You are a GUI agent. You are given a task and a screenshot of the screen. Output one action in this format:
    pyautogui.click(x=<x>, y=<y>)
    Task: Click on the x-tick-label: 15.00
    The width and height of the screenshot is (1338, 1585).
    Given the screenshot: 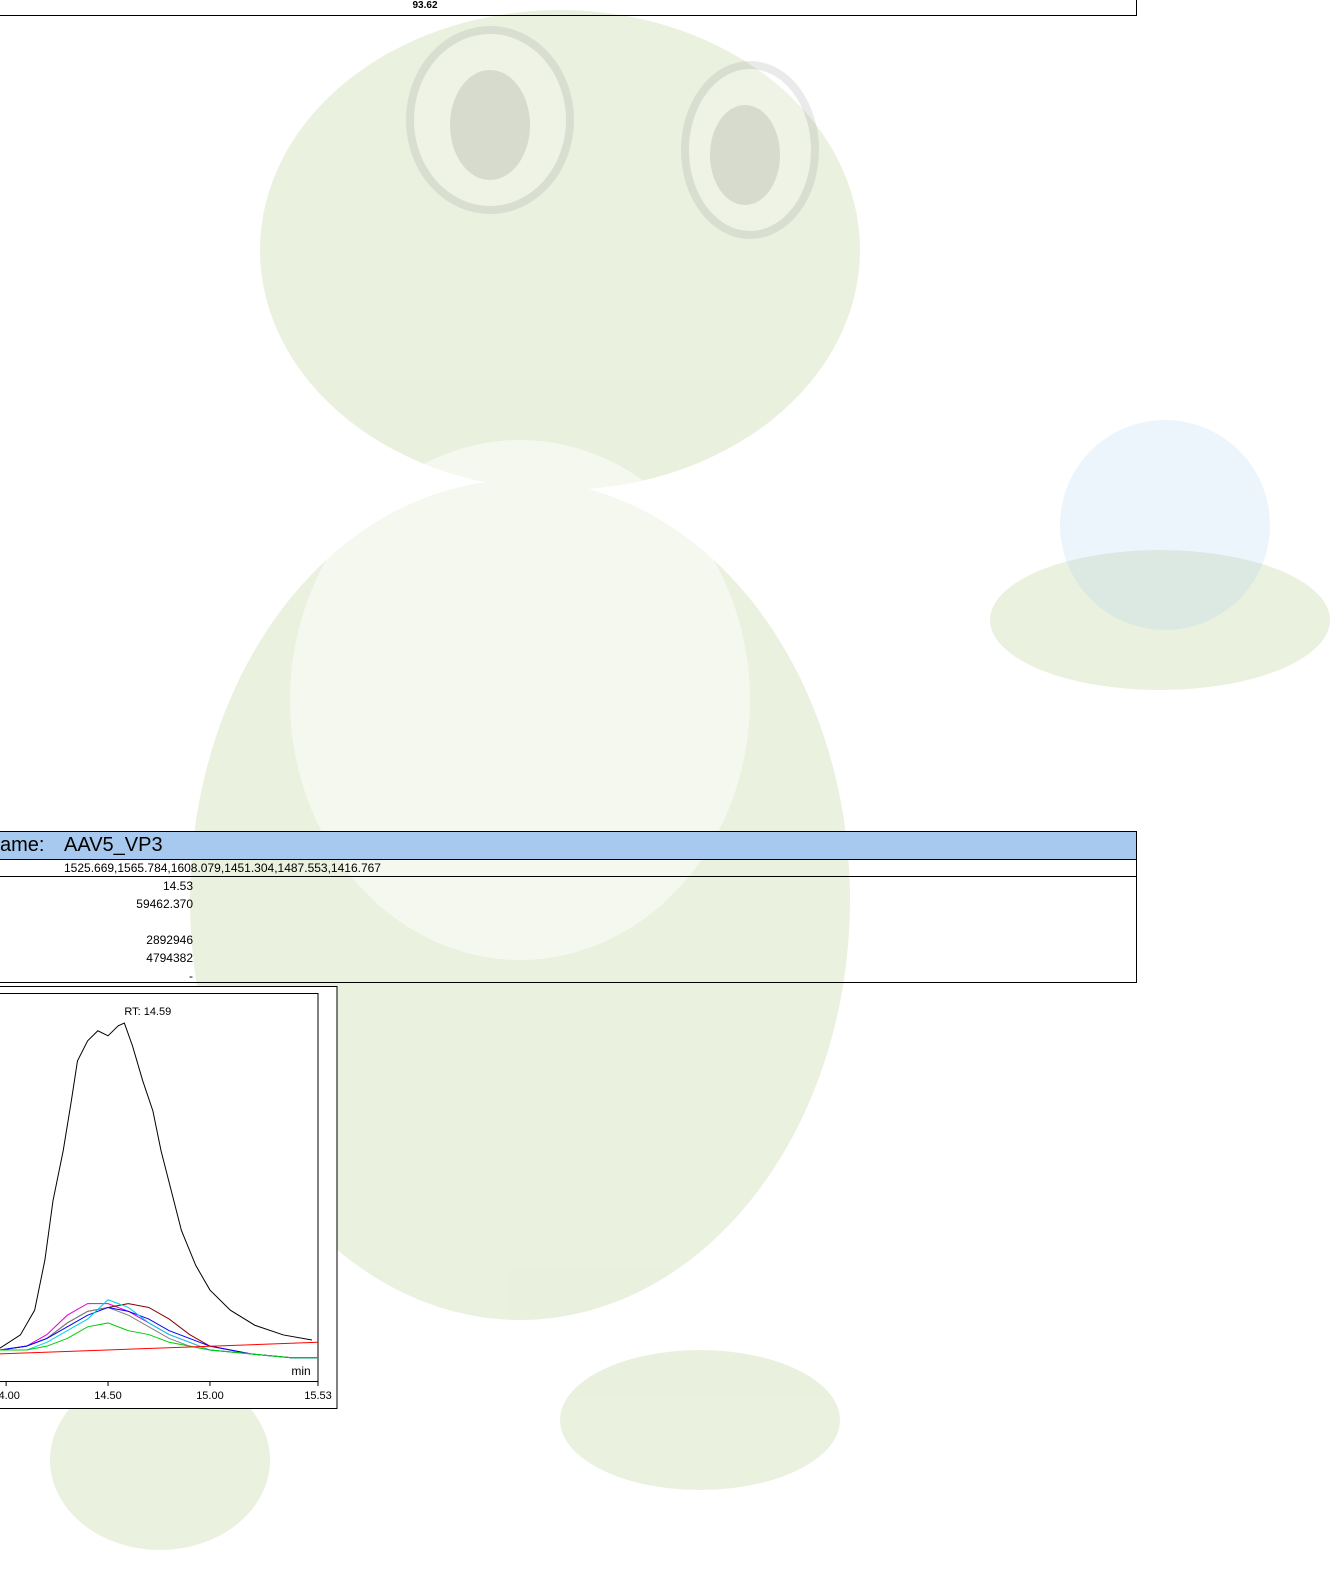 What is the action you would take?
    pyautogui.click(x=210, y=1396)
    